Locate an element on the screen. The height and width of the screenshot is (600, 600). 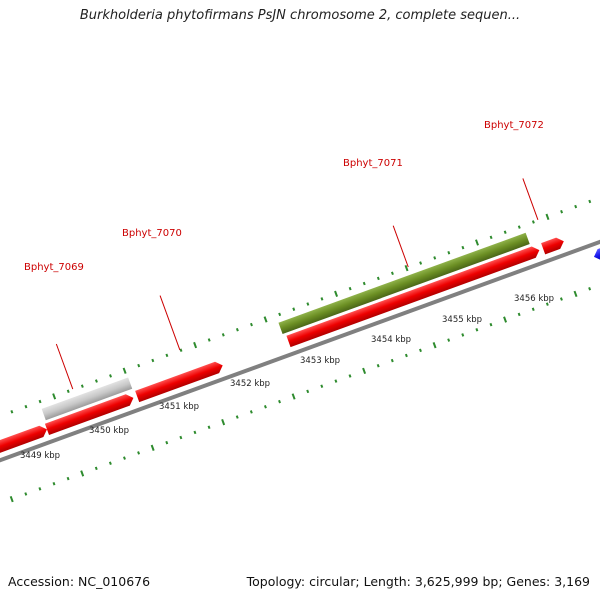
gene-label: Bphyt_7070 is located at coordinates (152, 233).